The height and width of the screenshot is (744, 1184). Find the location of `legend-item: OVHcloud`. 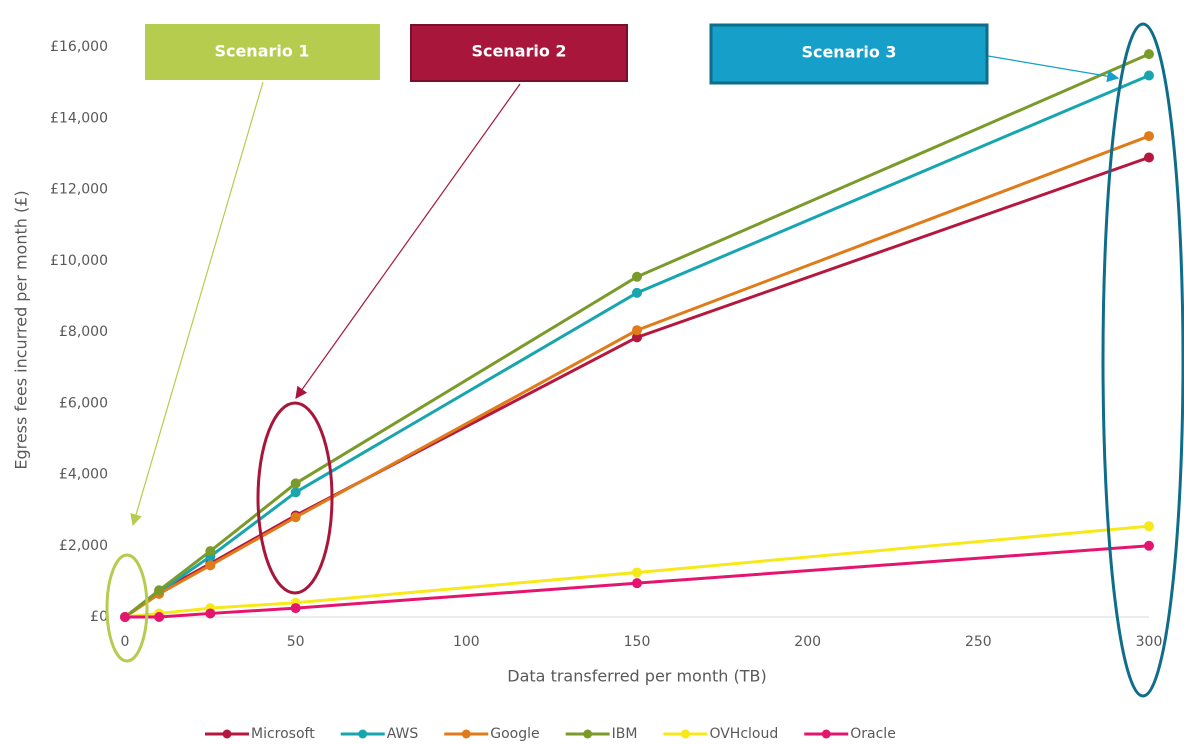

legend-item: OVHcloud is located at coordinates (720, 734).